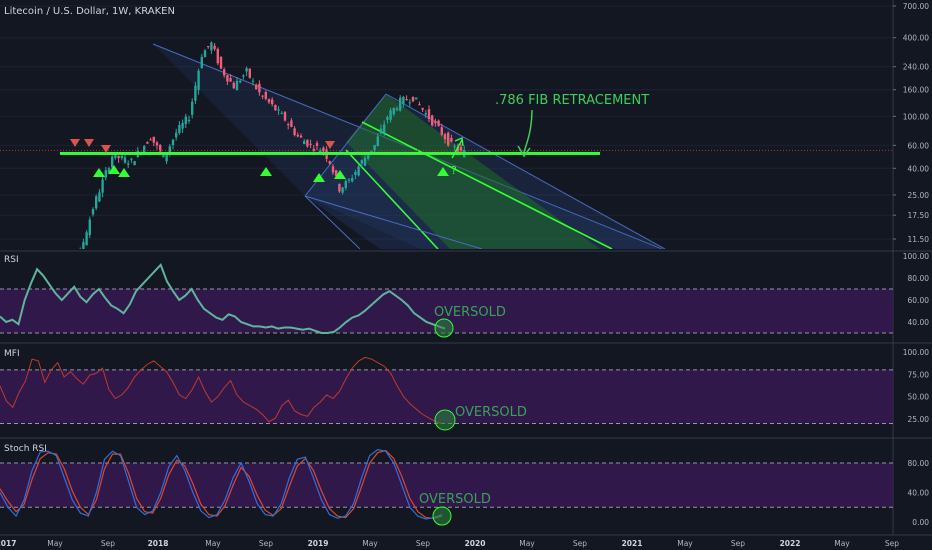 This screenshot has width=932, height=550. Describe the element at coordinates (920, 522) in the screenshot. I see `stoch-panel-tick-label-2: 0.00` at that location.